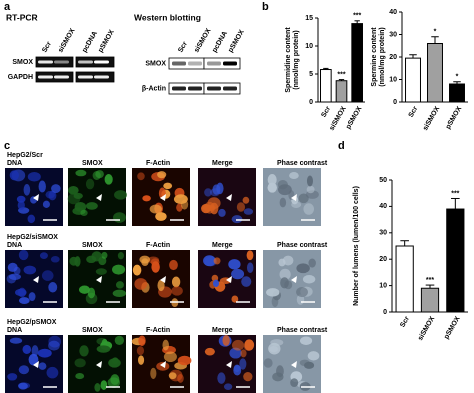 The height and width of the screenshot is (393, 474). Describe the element at coordinates (66, 40) in the screenshot. I see `lane-label: siSMOX` at that location.